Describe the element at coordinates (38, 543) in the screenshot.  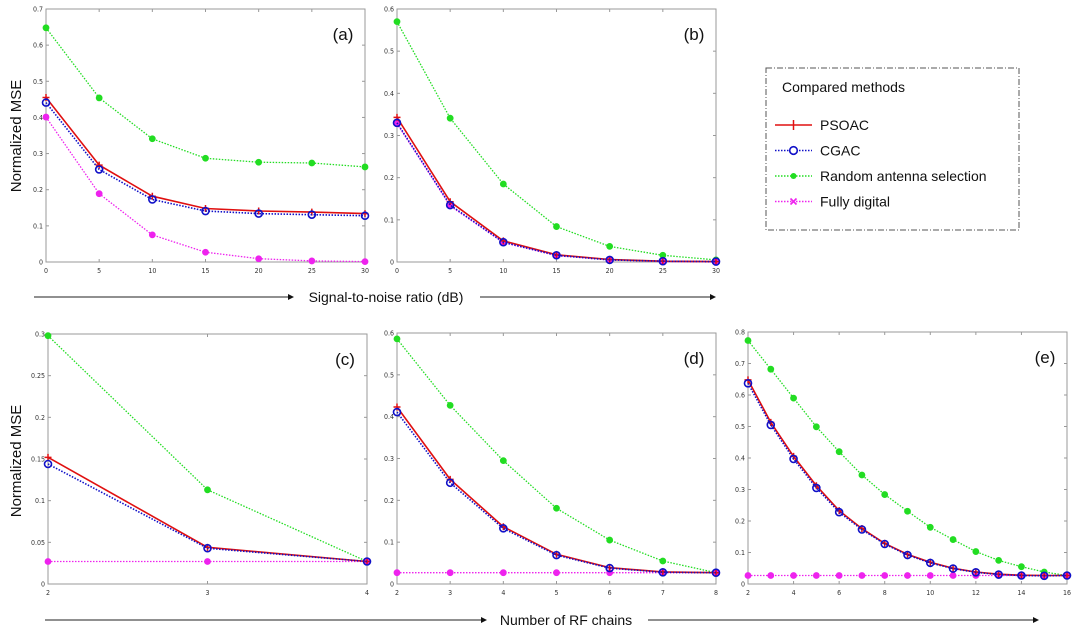
I see `y-tick-label: 0.05` at that location.